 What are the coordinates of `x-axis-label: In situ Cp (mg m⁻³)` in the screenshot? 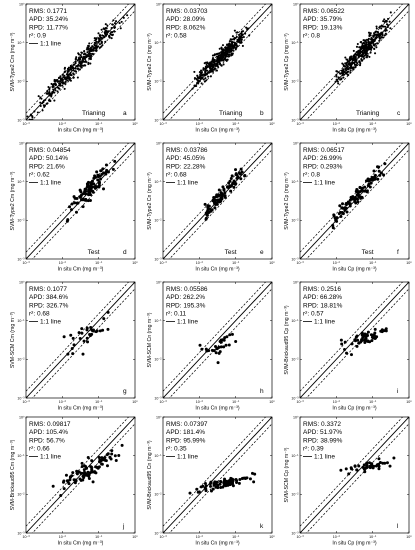 It's located at (354, 544).